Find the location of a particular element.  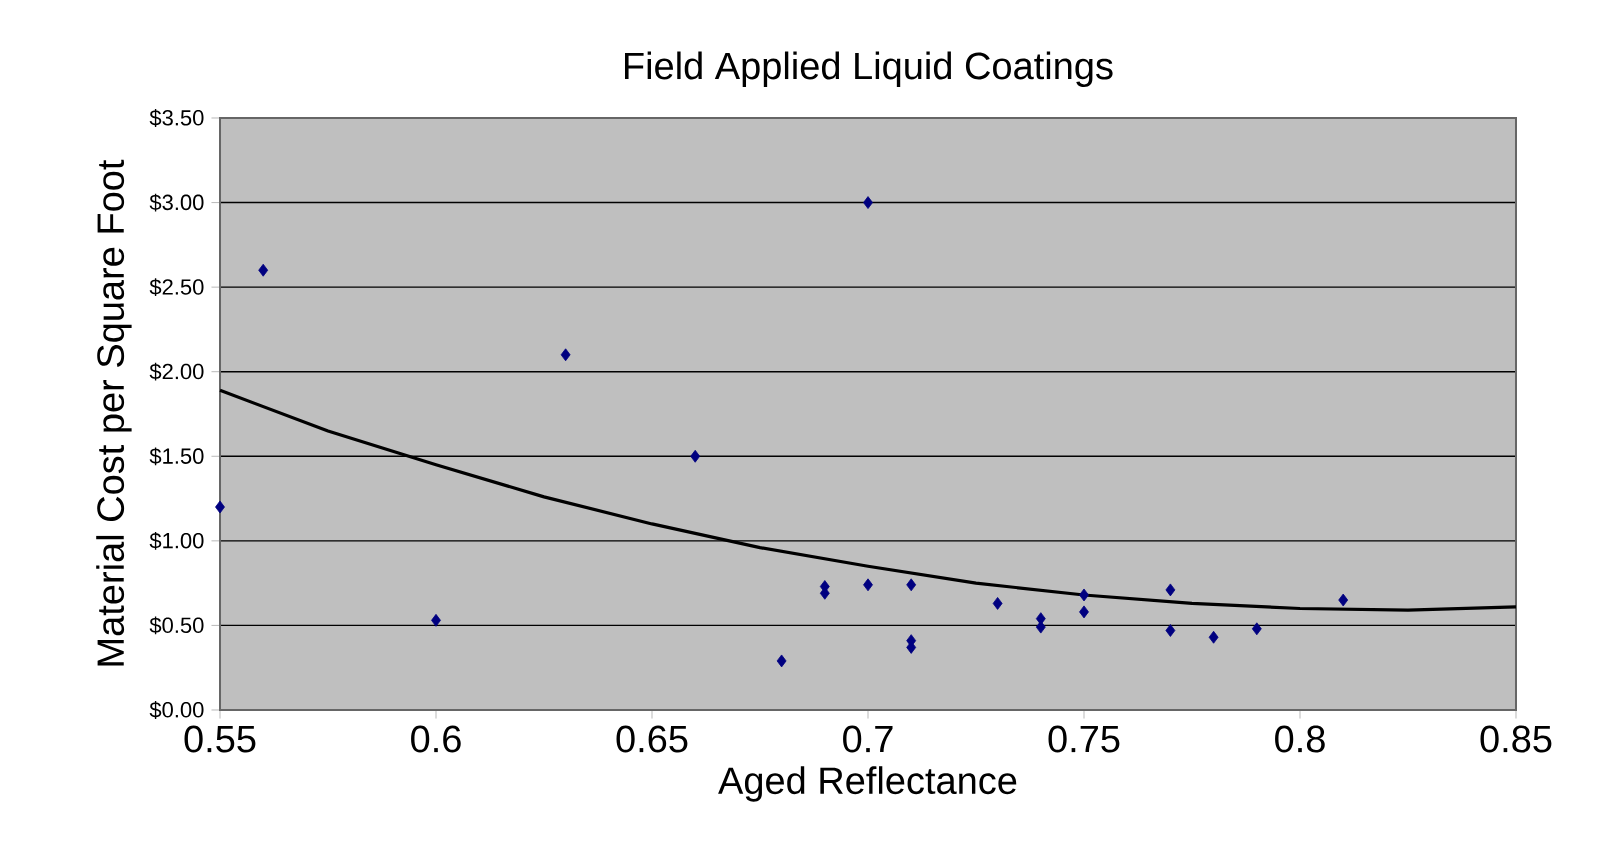

y-axis-title: Material Cost per Square Foot is located at coordinates (114, 412).